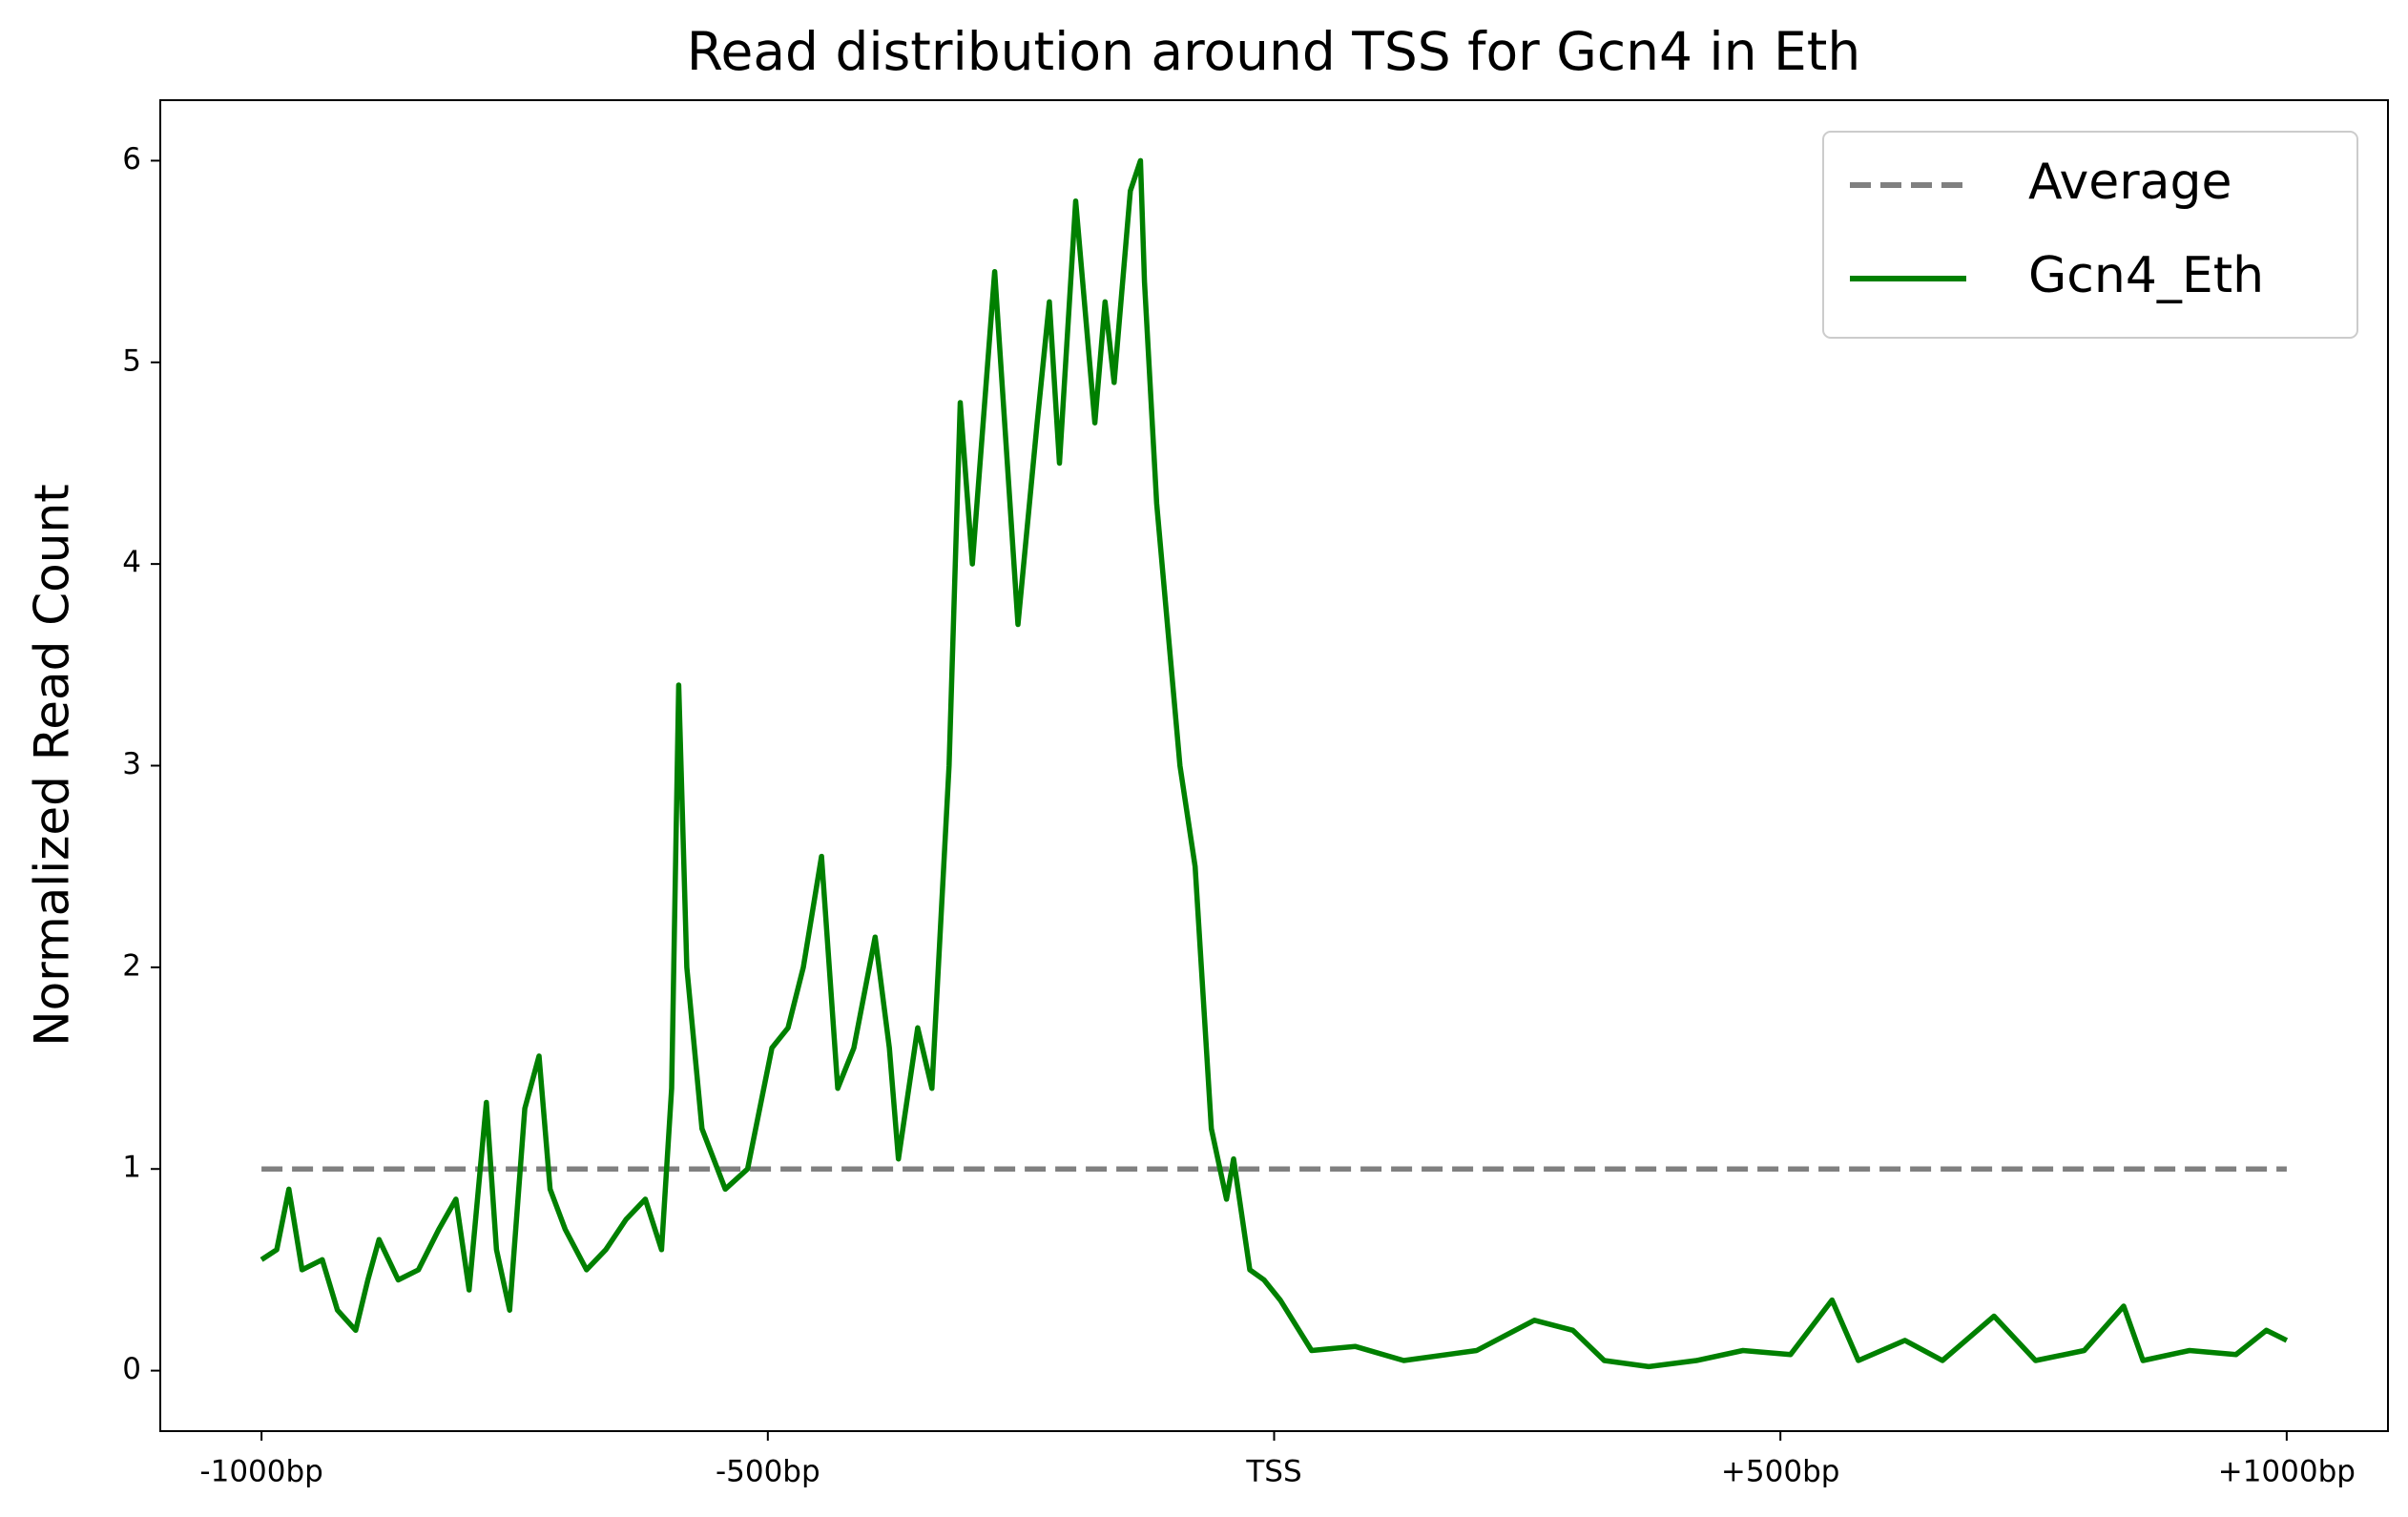 This screenshot has height=1517, width=2408. Describe the element at coordinates (768, 1472) in the screenshot. I see `x-tick-label: -500bp` at that location.